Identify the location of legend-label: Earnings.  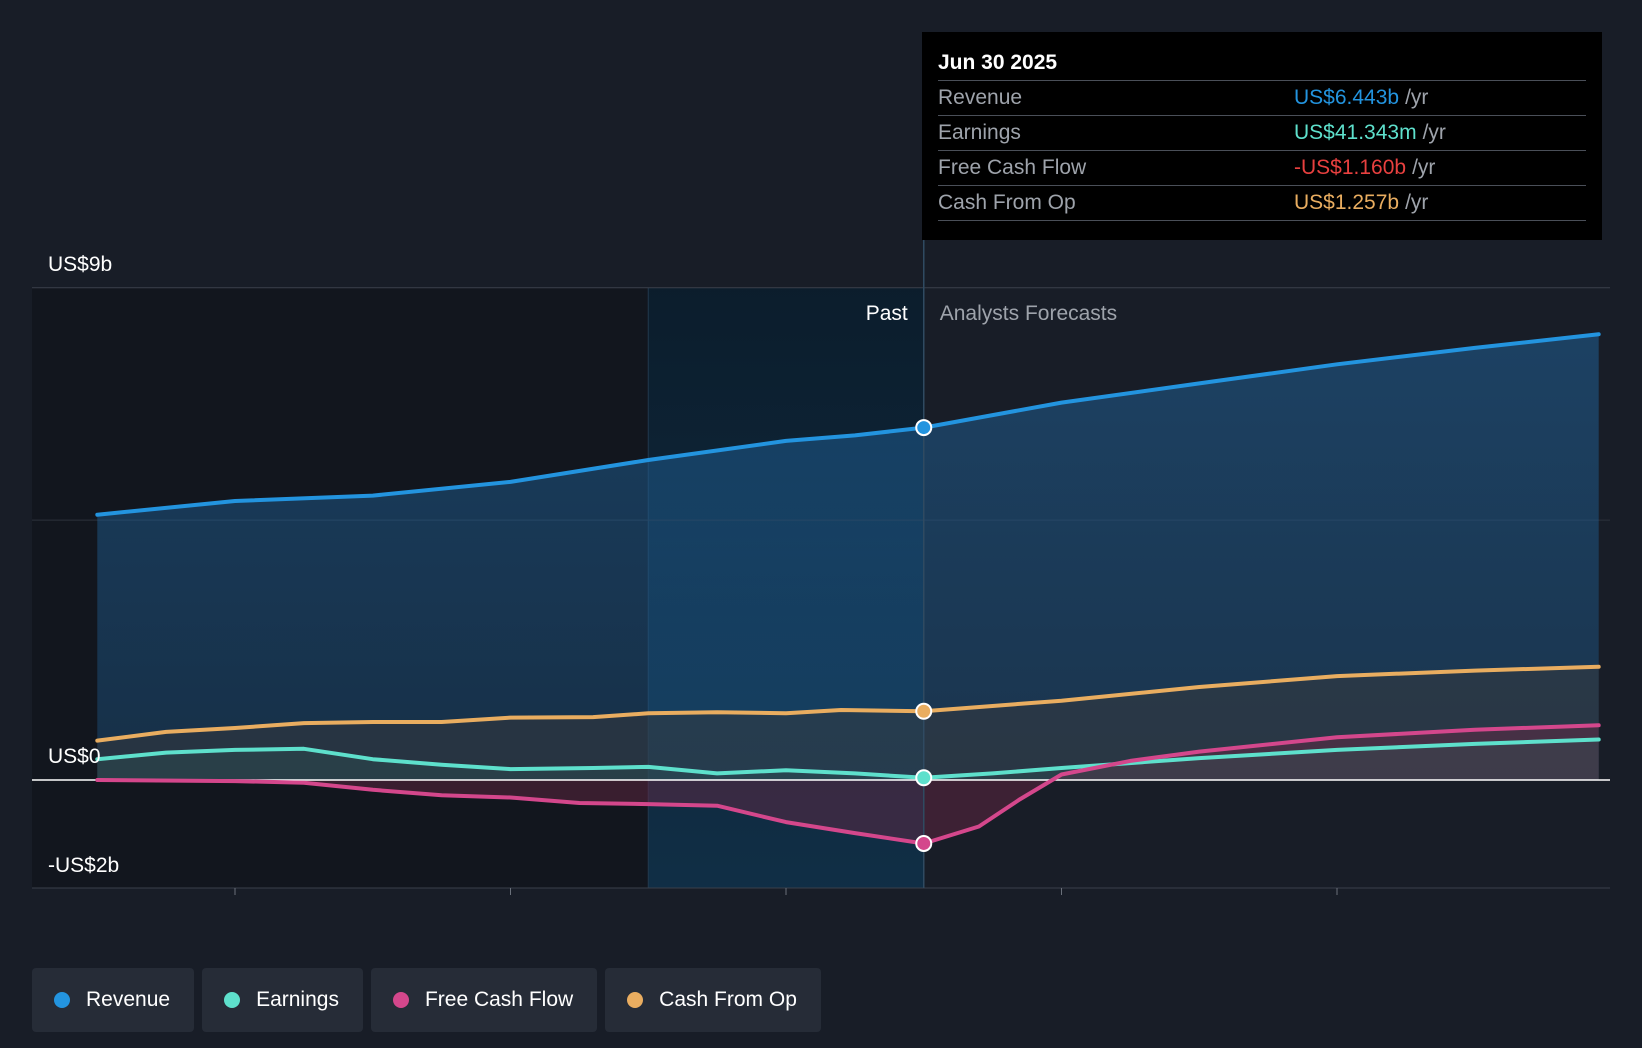
(297, 999).